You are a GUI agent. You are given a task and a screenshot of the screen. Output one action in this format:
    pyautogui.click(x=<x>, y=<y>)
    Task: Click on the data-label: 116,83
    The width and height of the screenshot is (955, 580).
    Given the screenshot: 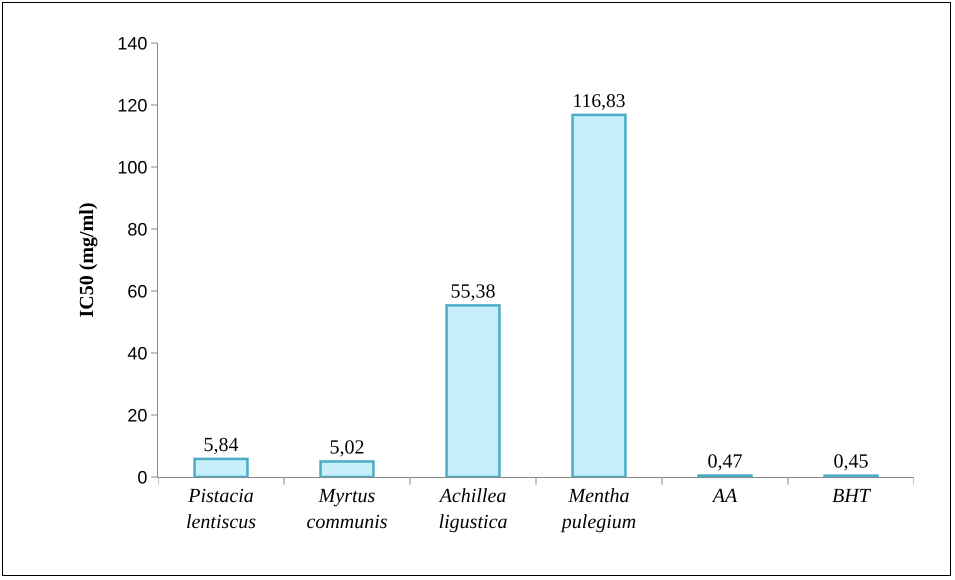 What is the action you would take?
    pyautogui.click(x=599, y=101)
    